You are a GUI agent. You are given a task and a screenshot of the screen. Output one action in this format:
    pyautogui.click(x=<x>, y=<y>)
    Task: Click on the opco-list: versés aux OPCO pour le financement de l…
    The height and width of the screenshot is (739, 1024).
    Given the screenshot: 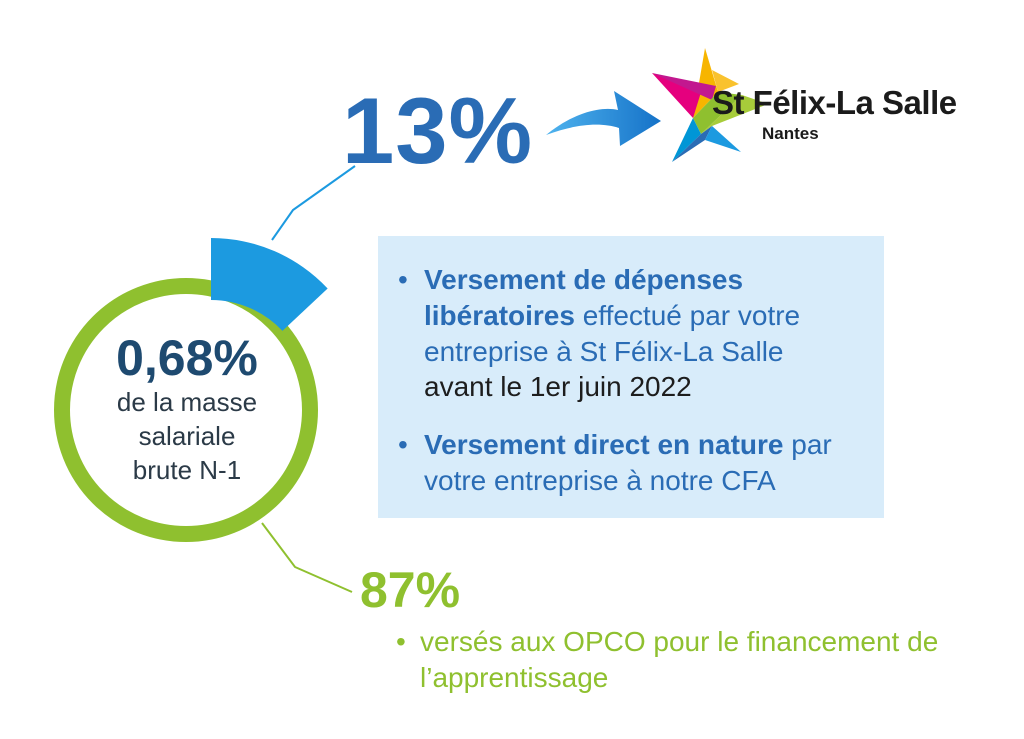 What is the action you would take?
    pyautogui.click(x=678, y=660)
    